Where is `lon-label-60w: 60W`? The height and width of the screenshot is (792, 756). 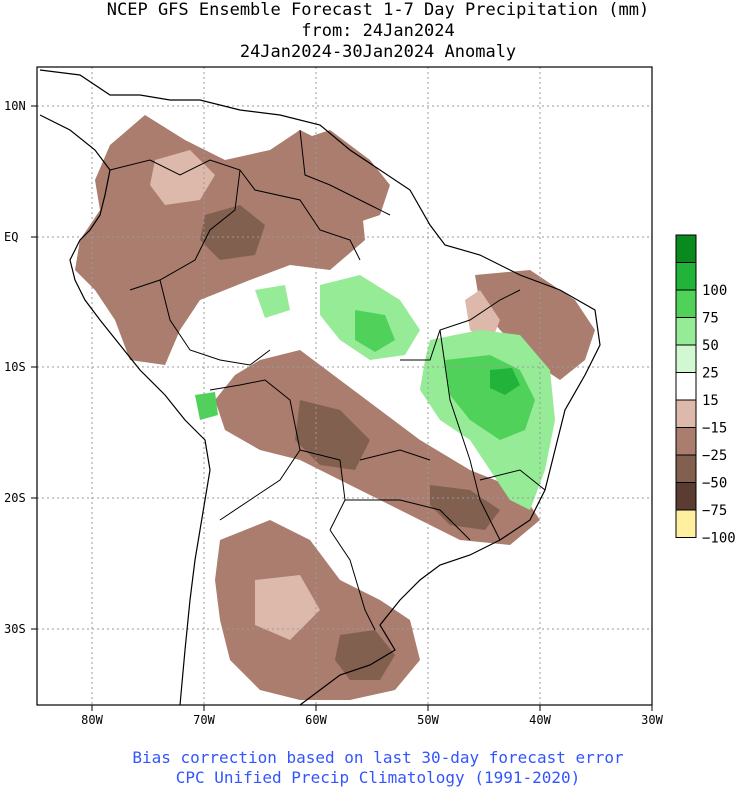
lon-label-60w: 60W is located at coordinates (316, 720).